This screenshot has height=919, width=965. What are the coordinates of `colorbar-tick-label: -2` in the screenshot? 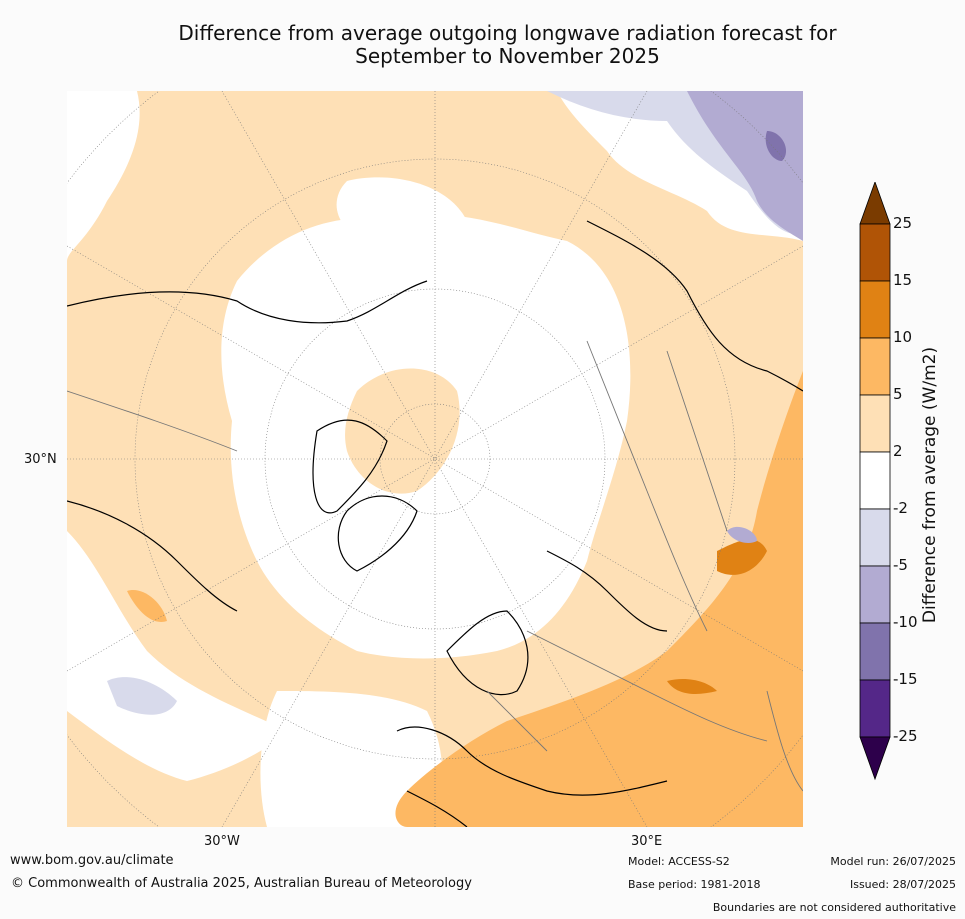 It's located at (900, 508).